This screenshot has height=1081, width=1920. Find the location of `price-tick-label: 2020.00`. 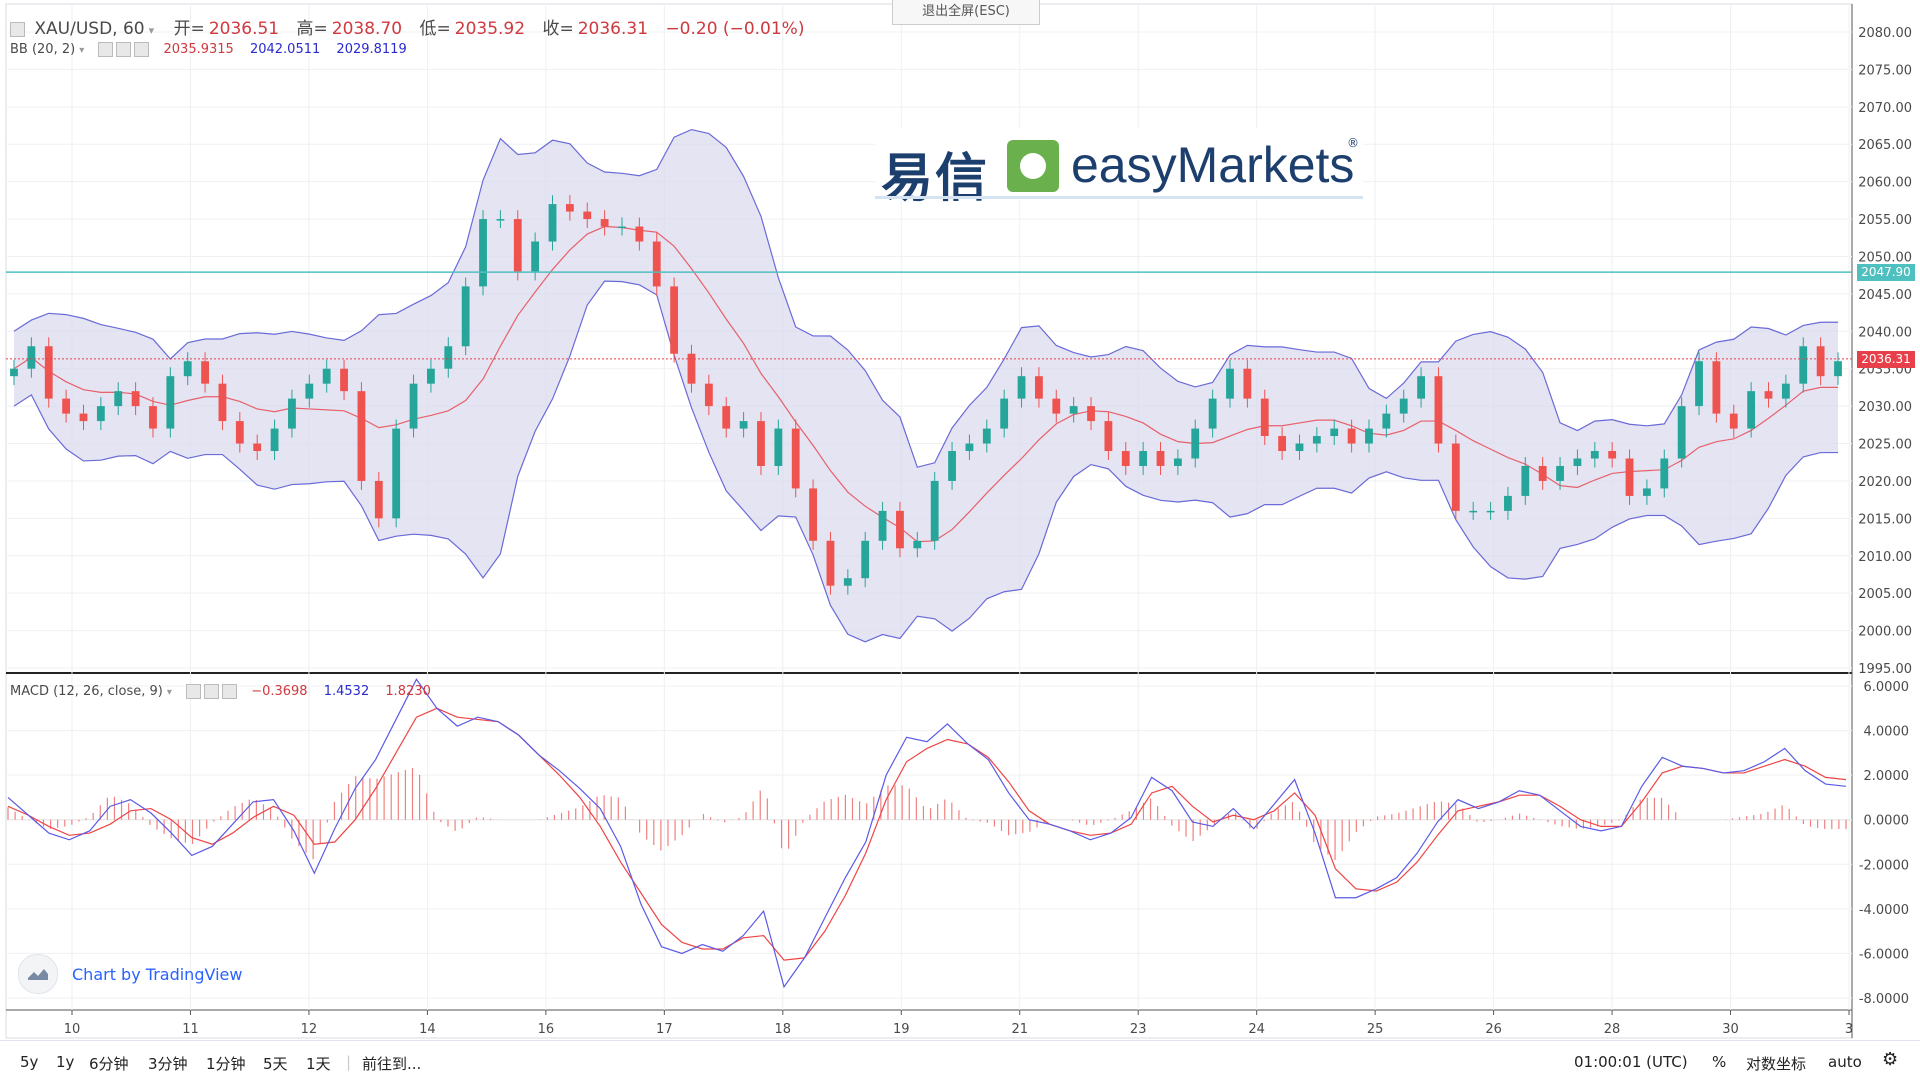

price-tick-label: 2020.00 is located at coordinates (1885, 482).